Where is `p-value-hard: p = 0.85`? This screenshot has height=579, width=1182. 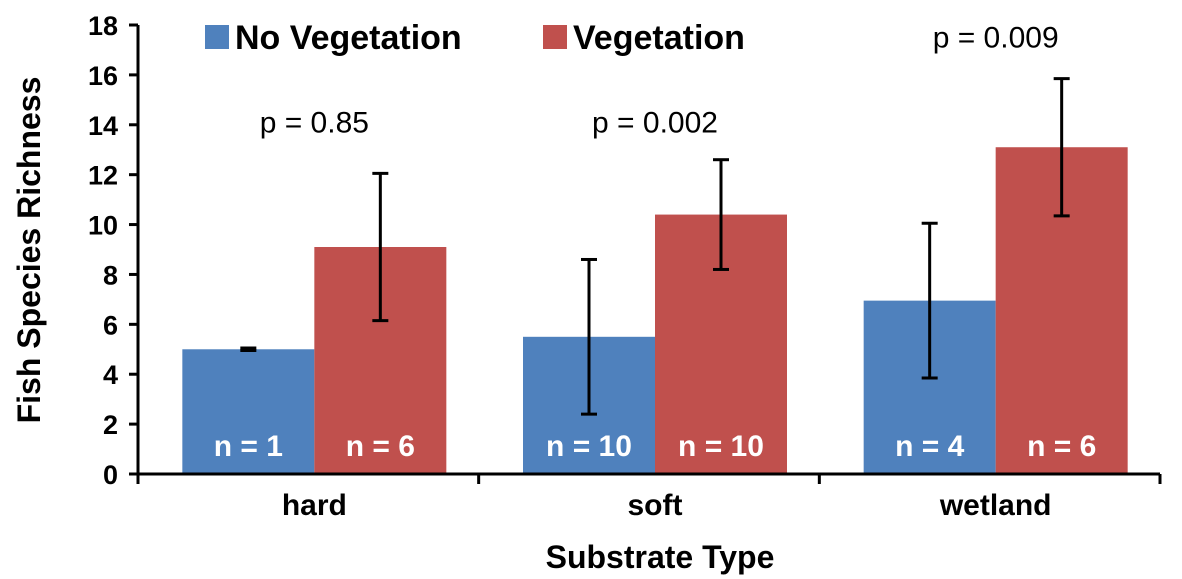
p-value-hard: p = 0.85 is located at coordinates (314, 122).